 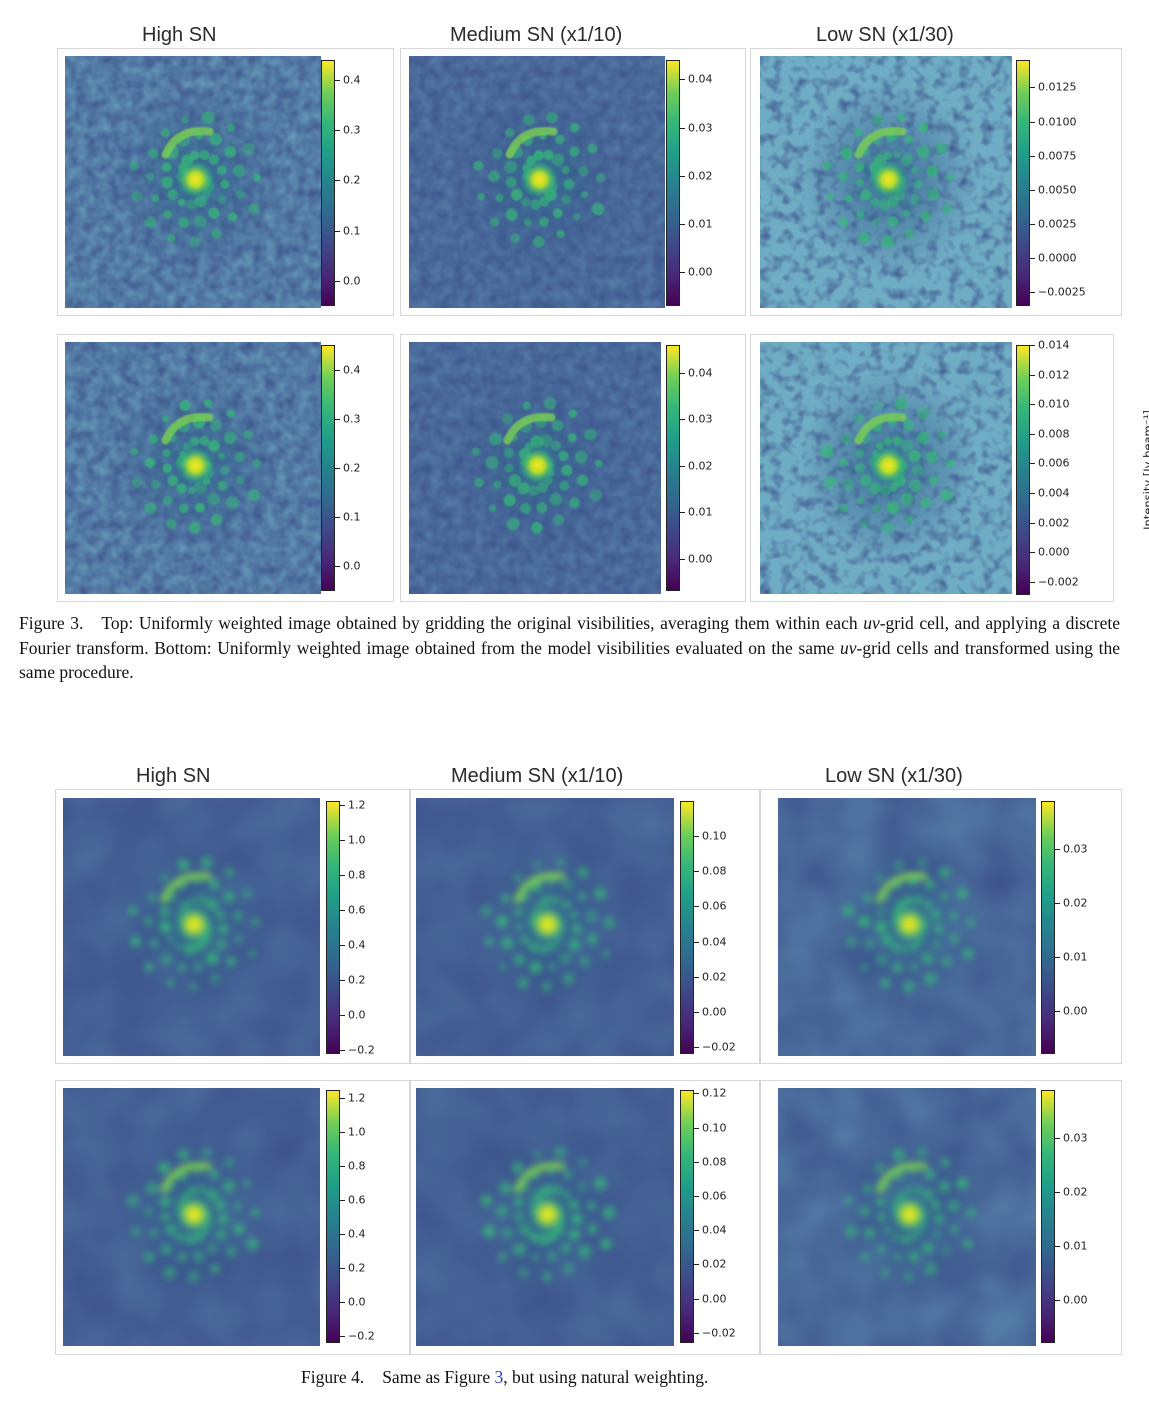 What do you see at coordinates (606, 1377) in the screenshot?
I see `caption4-text-2: , but using natural weighting.` at bounding box center [606, 1377].